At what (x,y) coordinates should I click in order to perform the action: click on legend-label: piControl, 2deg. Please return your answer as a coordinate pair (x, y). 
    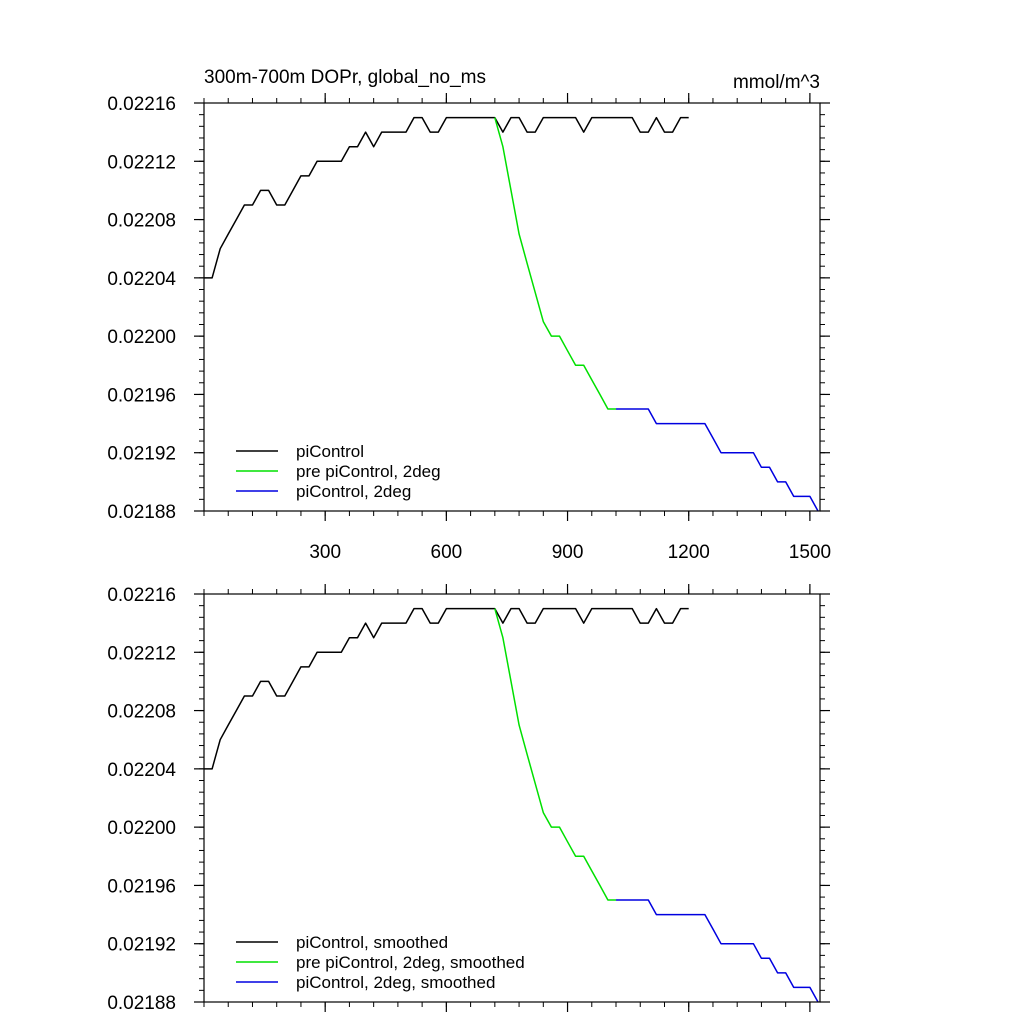
    Looking at the image, I should click on (353, 491).